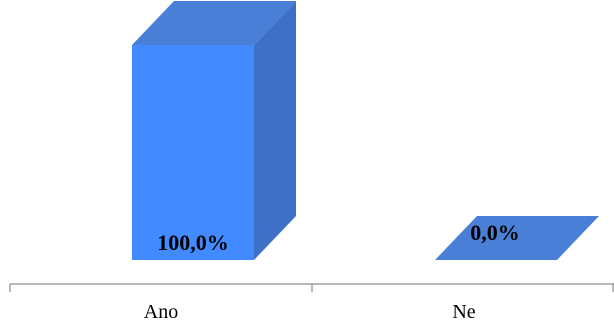 This screenshot has height=323, width=614. What do you see at coordinates (161, 312) in the screenshot?
I see `category-label-ano: Ano` at bounding box center [161, 312].